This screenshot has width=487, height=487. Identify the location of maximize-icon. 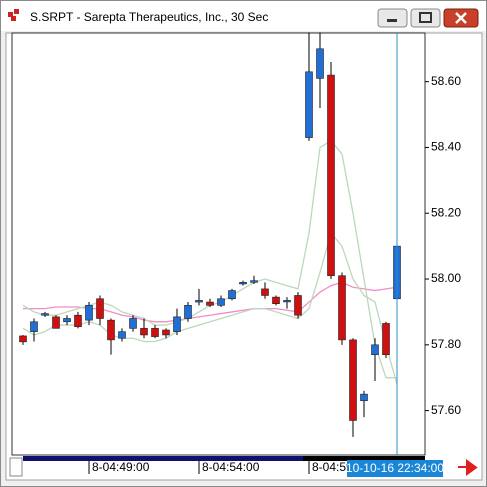
(425, 17).